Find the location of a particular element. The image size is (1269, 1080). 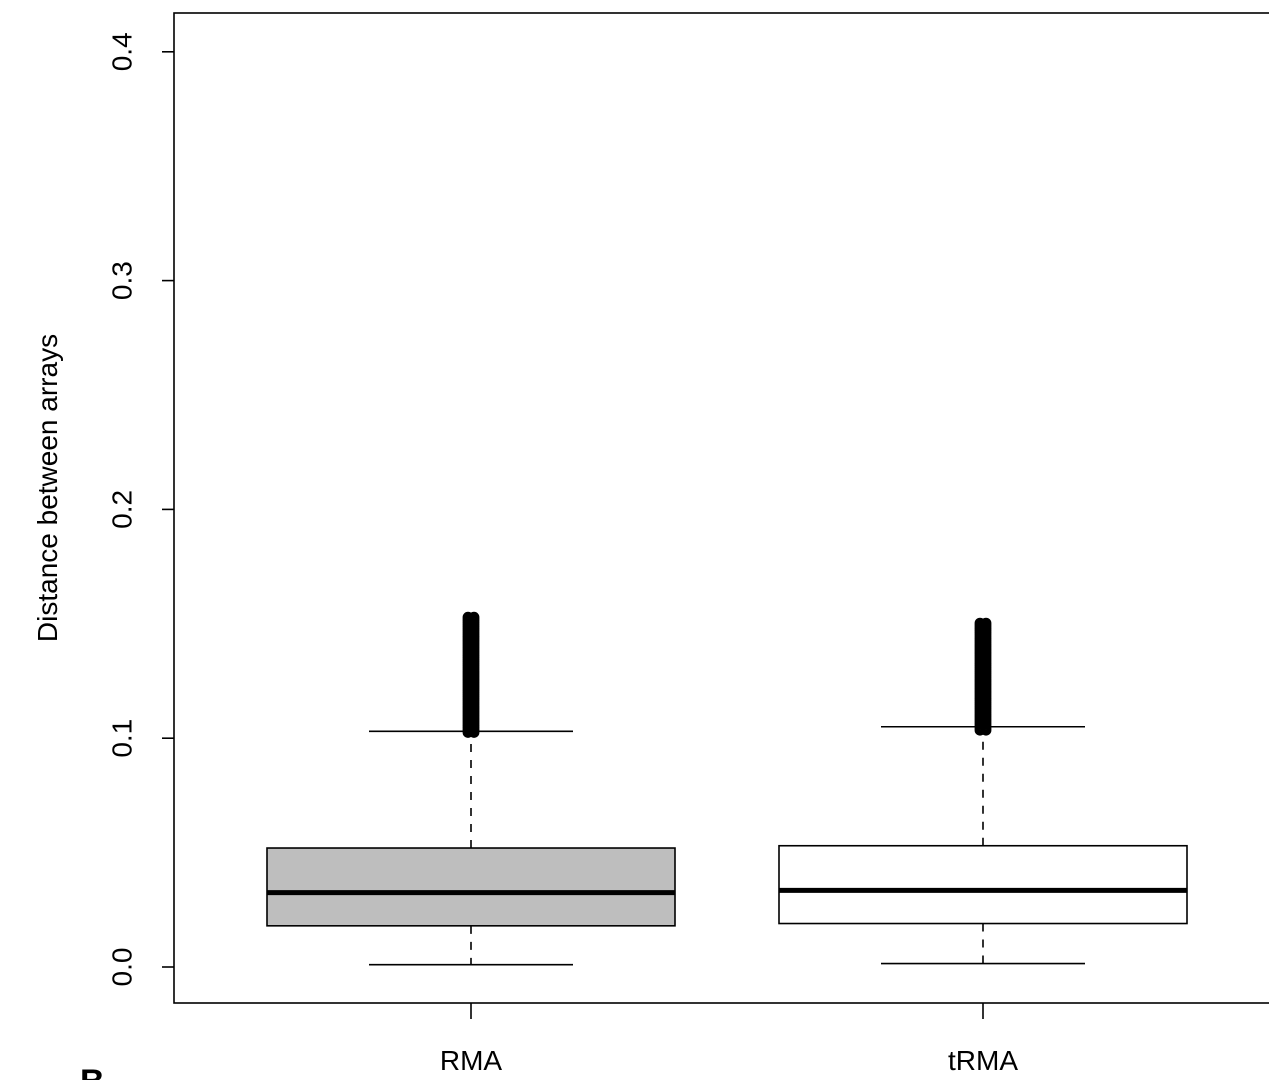

box-group-rma is located at coordinates (471, 788).